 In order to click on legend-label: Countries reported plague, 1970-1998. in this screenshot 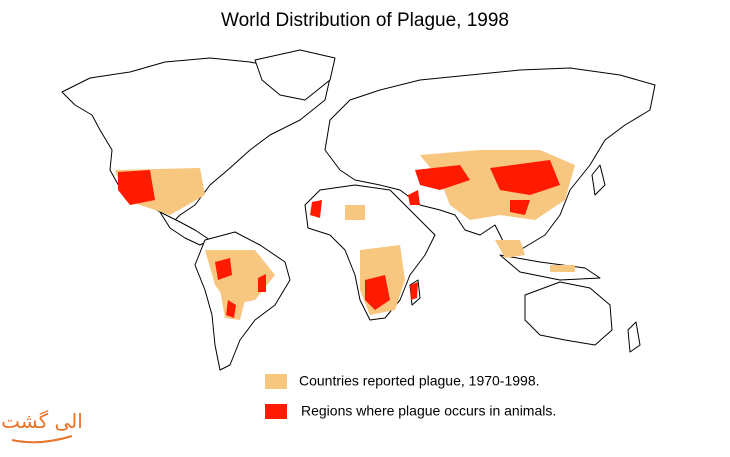, I will do `click(419, 381)`.